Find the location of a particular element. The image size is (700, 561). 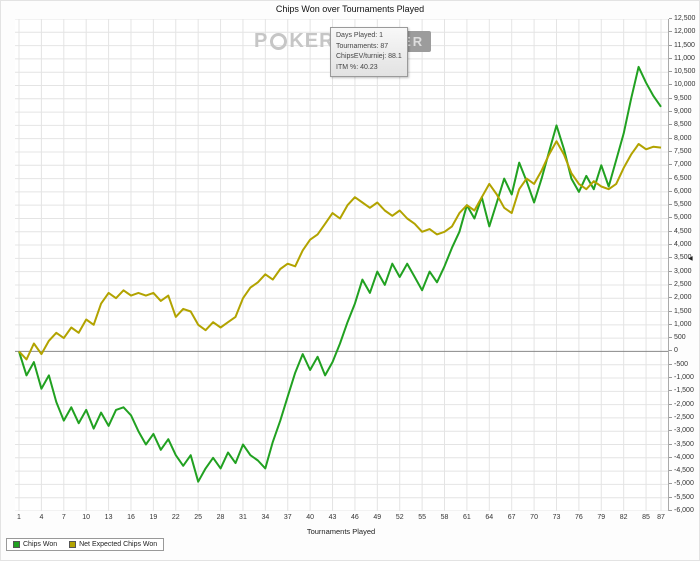

x-axis-label: 87 is located at coordinates (661, 517).